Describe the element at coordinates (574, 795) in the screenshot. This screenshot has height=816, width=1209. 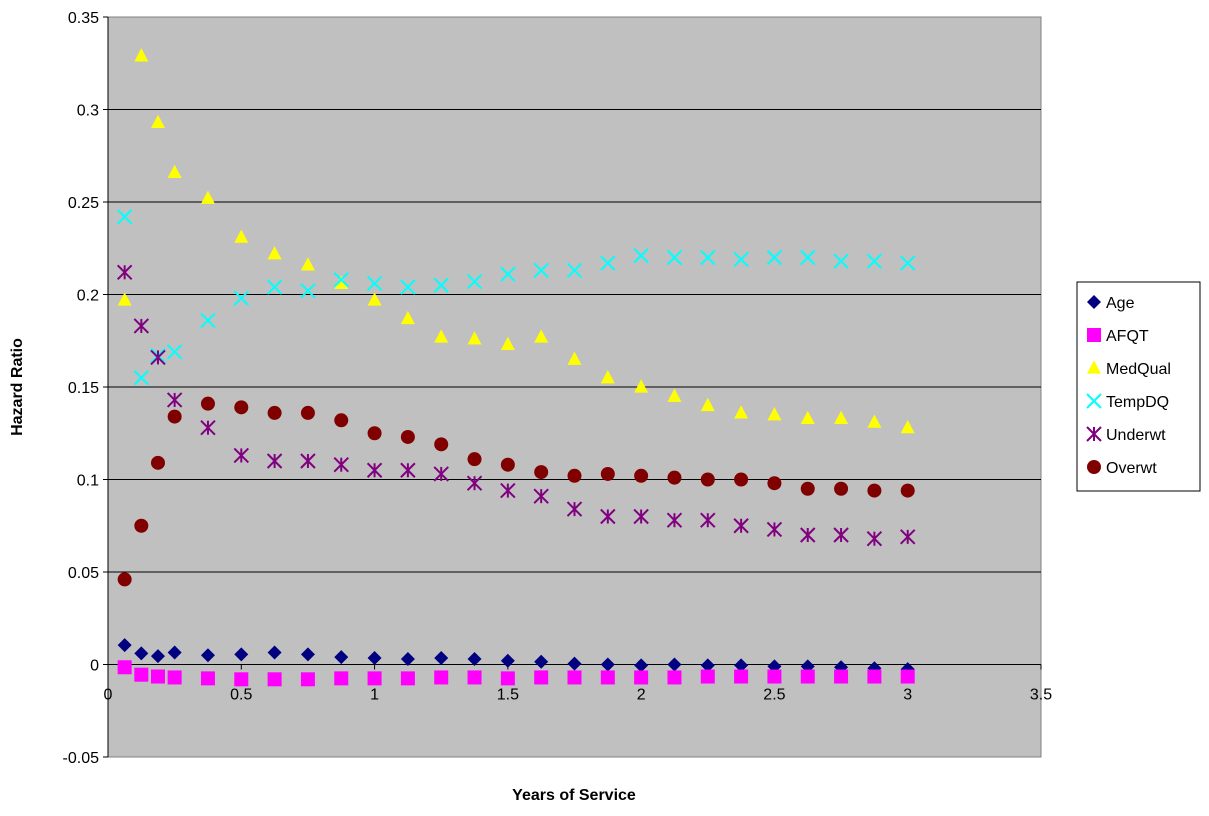
I see `x-axis-label: Years of Service` at that location.